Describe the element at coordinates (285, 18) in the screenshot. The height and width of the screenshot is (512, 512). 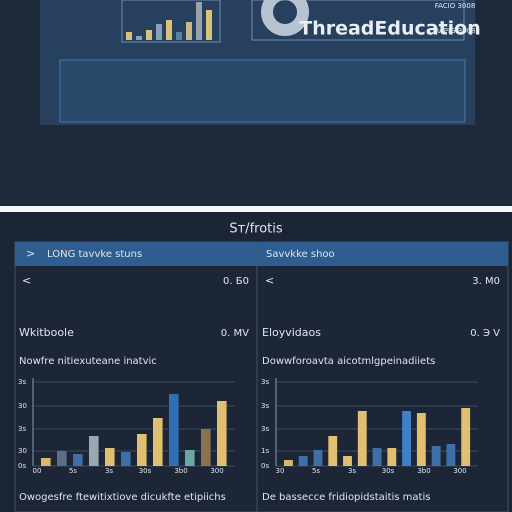
I see `donut` at that location.